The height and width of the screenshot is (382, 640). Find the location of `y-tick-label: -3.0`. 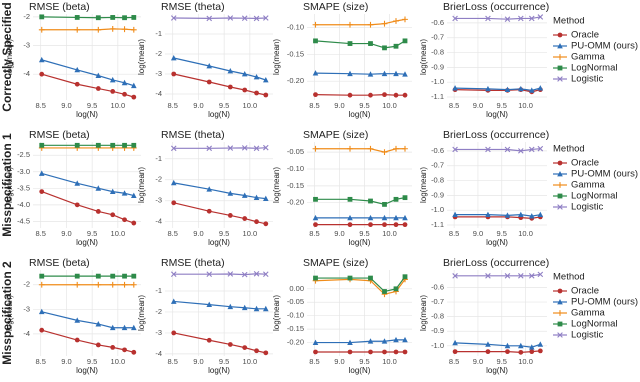

y-tick-label: -3.0 is located at coordinates (23, 171).